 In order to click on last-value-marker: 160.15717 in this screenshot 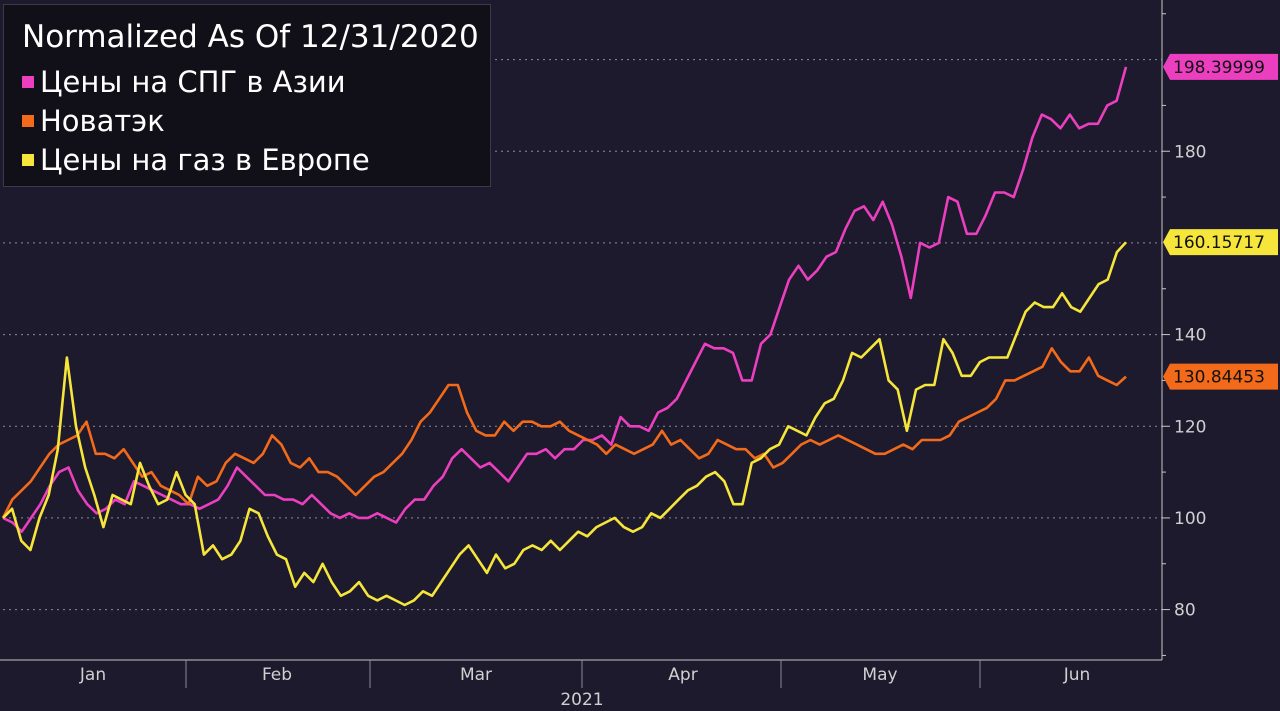, I will do `click(1220, 242)`.